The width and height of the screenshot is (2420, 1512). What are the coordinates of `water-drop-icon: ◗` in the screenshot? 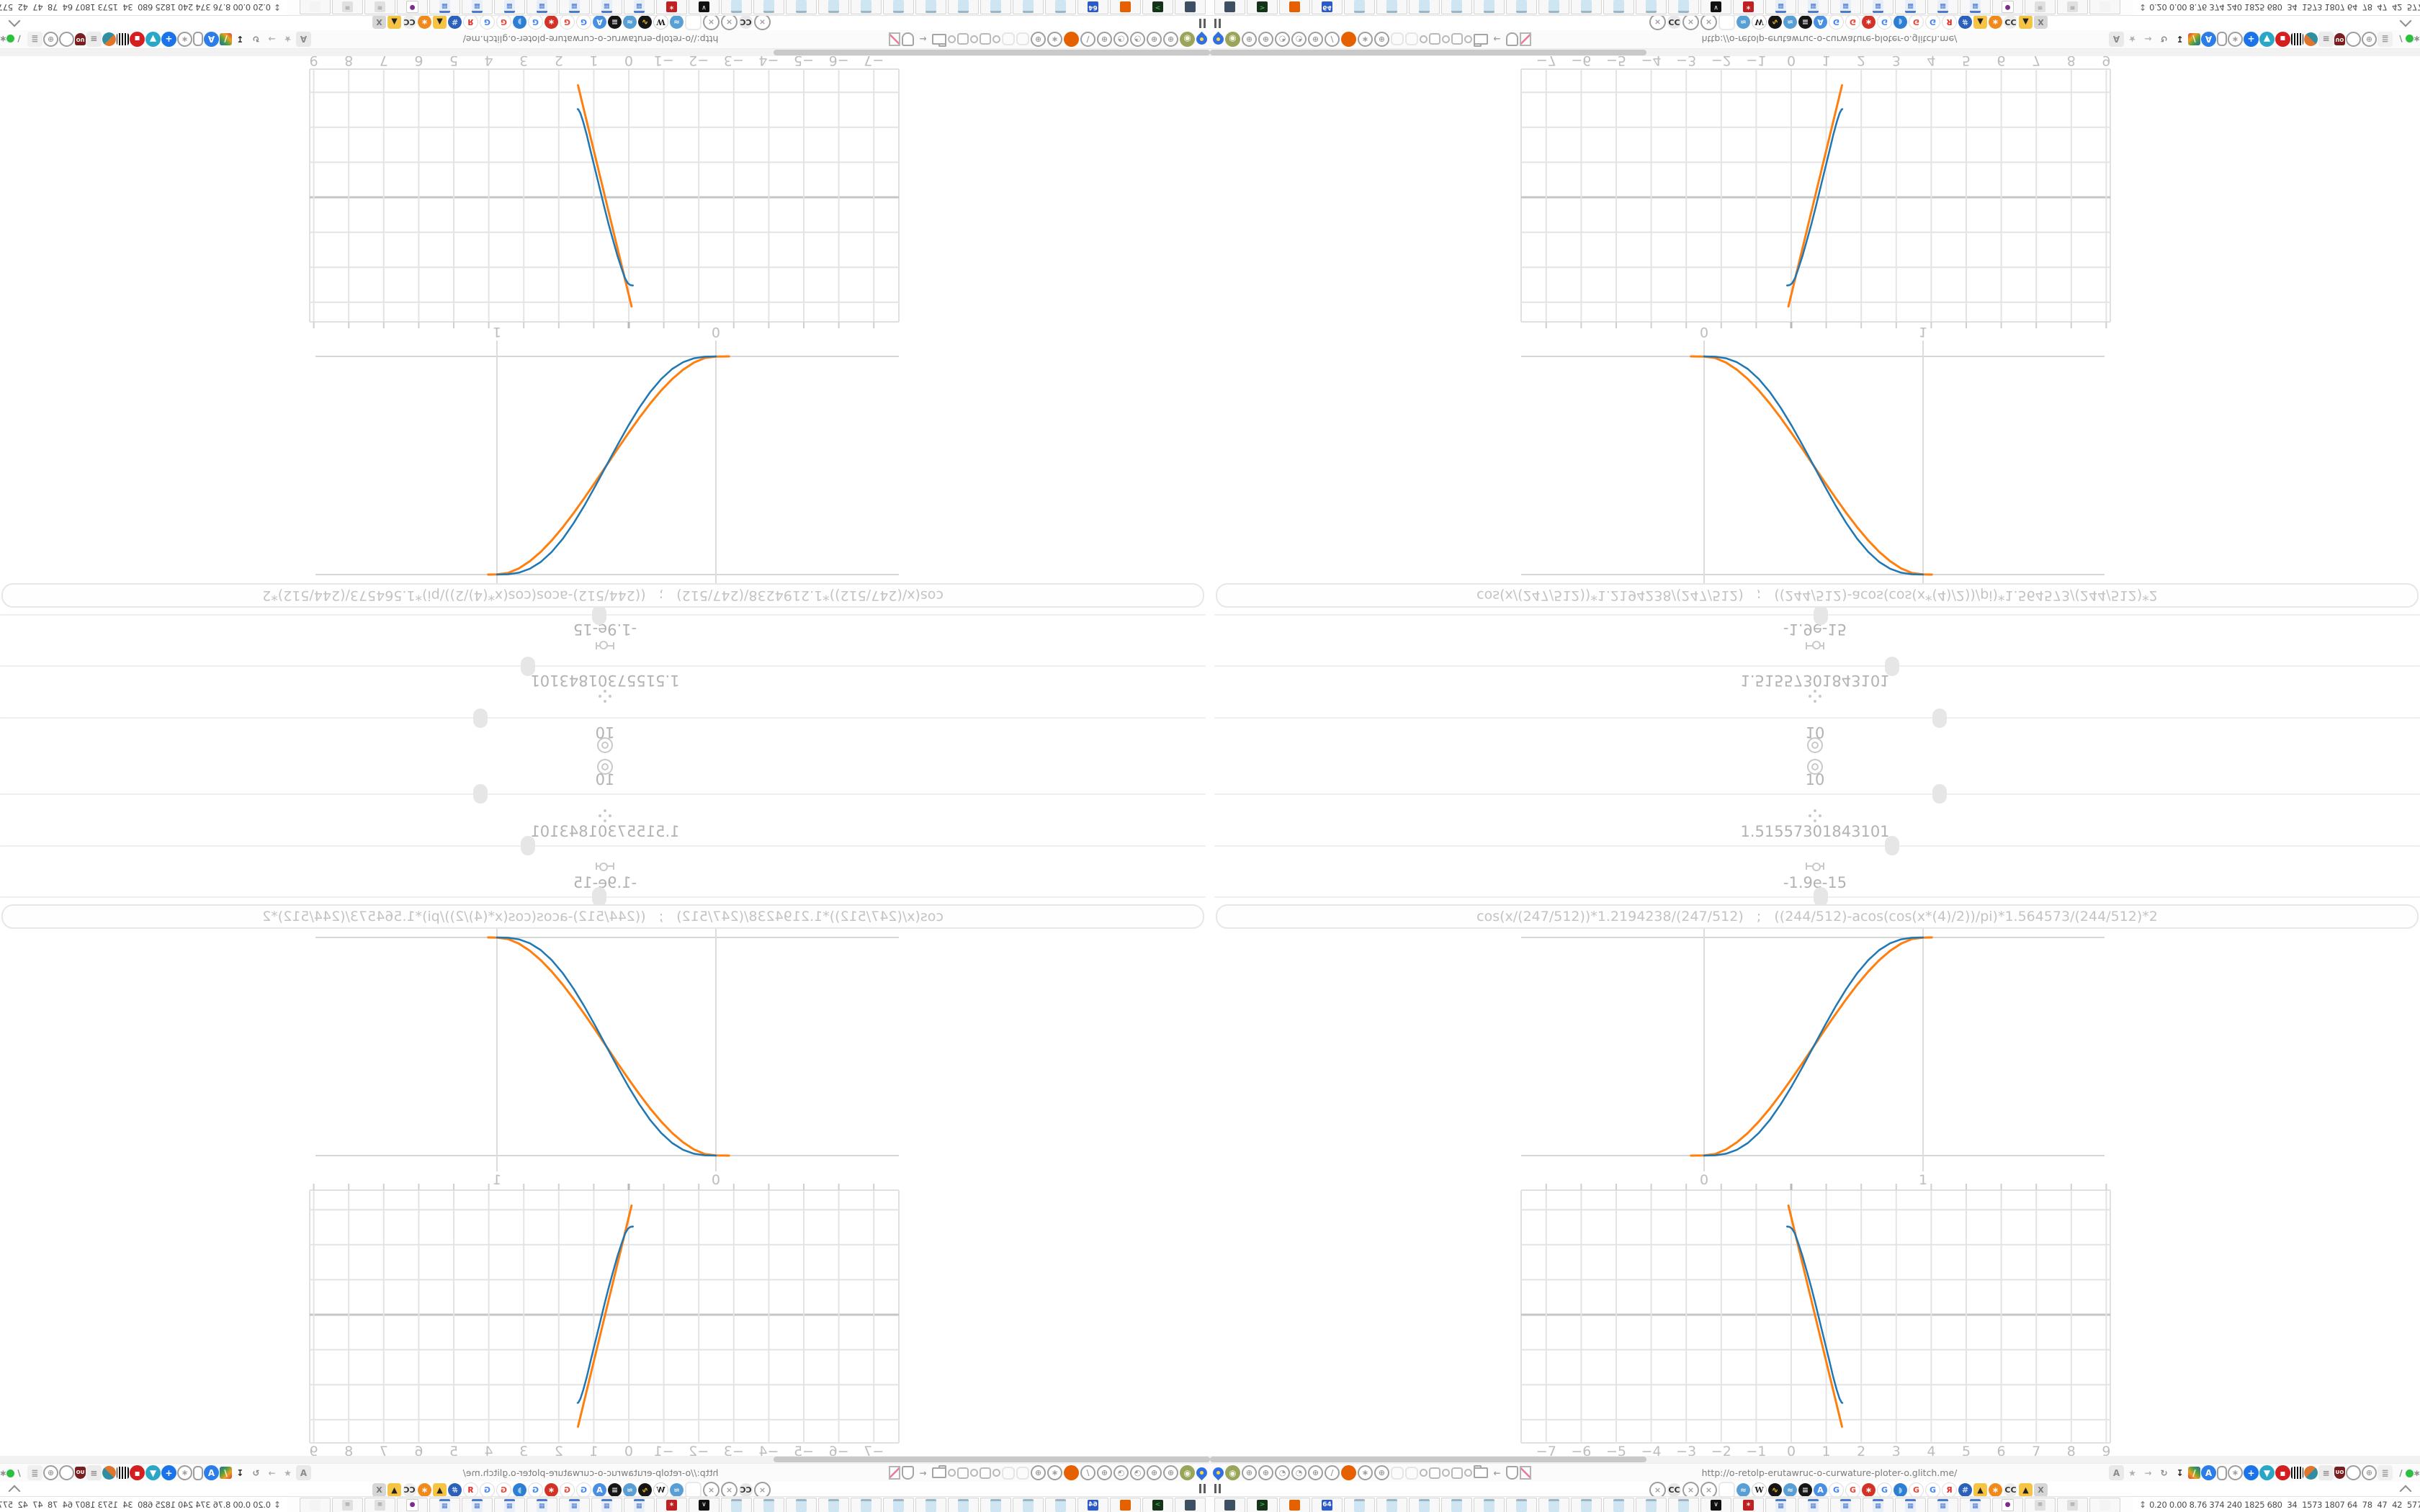 It's located at (1900, 22).